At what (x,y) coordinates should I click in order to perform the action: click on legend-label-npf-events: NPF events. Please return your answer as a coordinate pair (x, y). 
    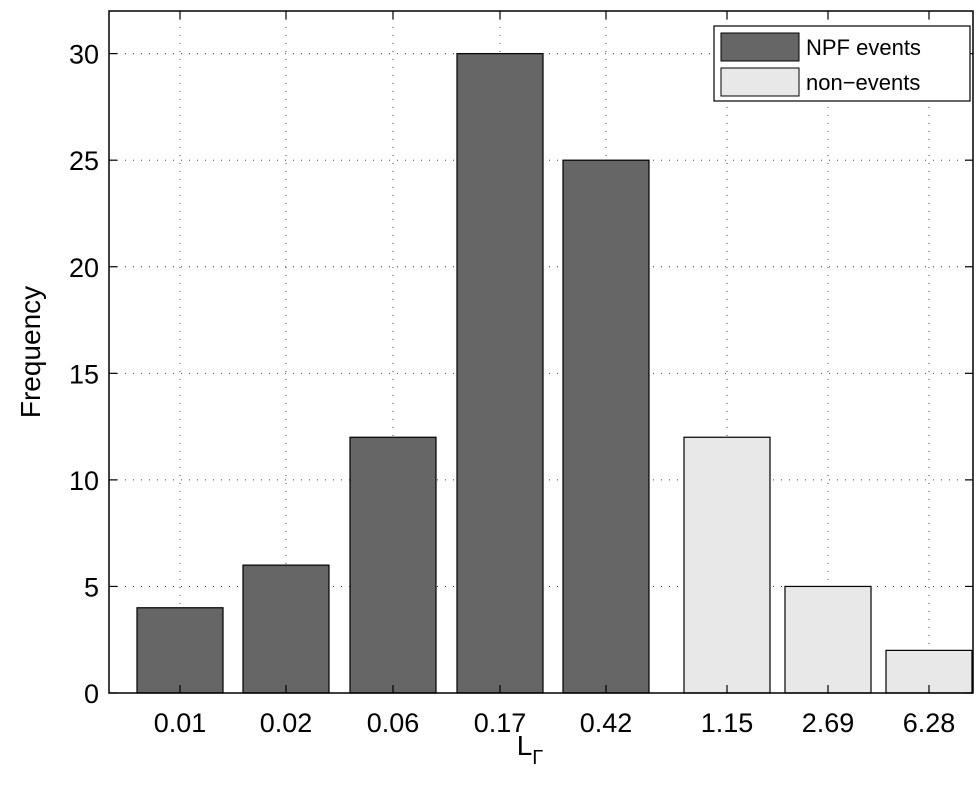
    Looking at the image, I should click on (863, 47).